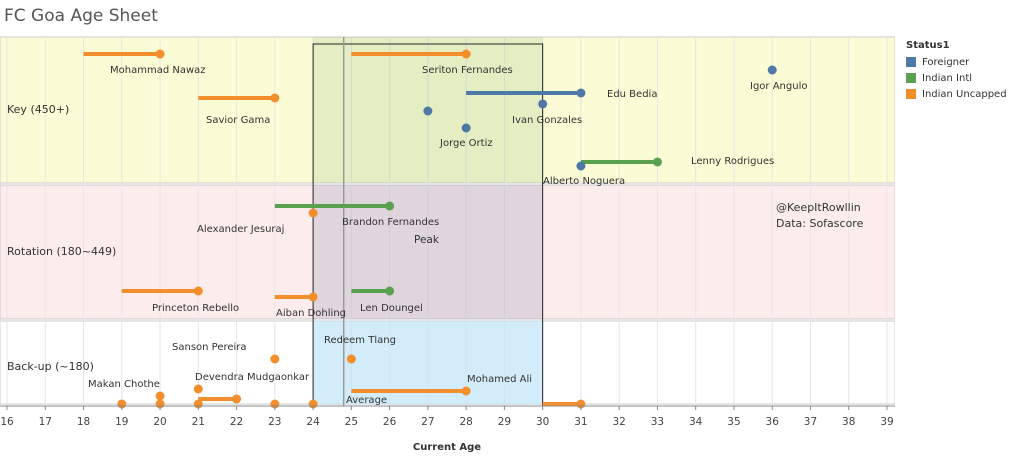 Image resolution: width=1024 pixels, height=460 pixels. I want to click on devendra-mudgaonkar-point, so click(198, 389).